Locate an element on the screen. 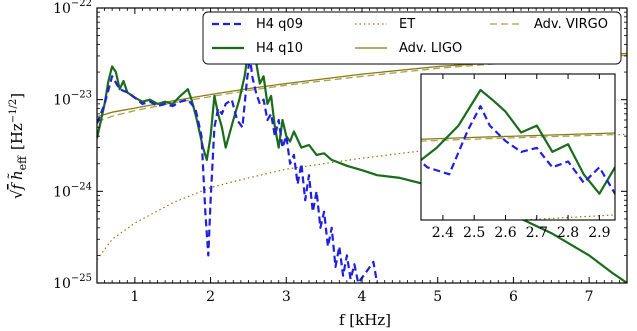 This screenshot has height=331, width=637. y-tick-label: 10−23 is located at coordinates (72, 99).